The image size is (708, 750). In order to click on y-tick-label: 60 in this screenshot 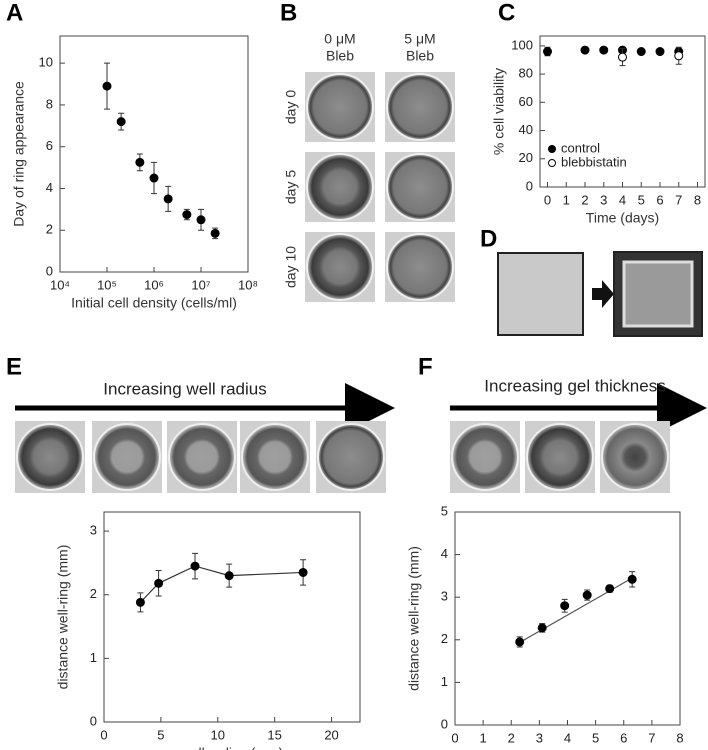, I will do `click(526, 101)`.